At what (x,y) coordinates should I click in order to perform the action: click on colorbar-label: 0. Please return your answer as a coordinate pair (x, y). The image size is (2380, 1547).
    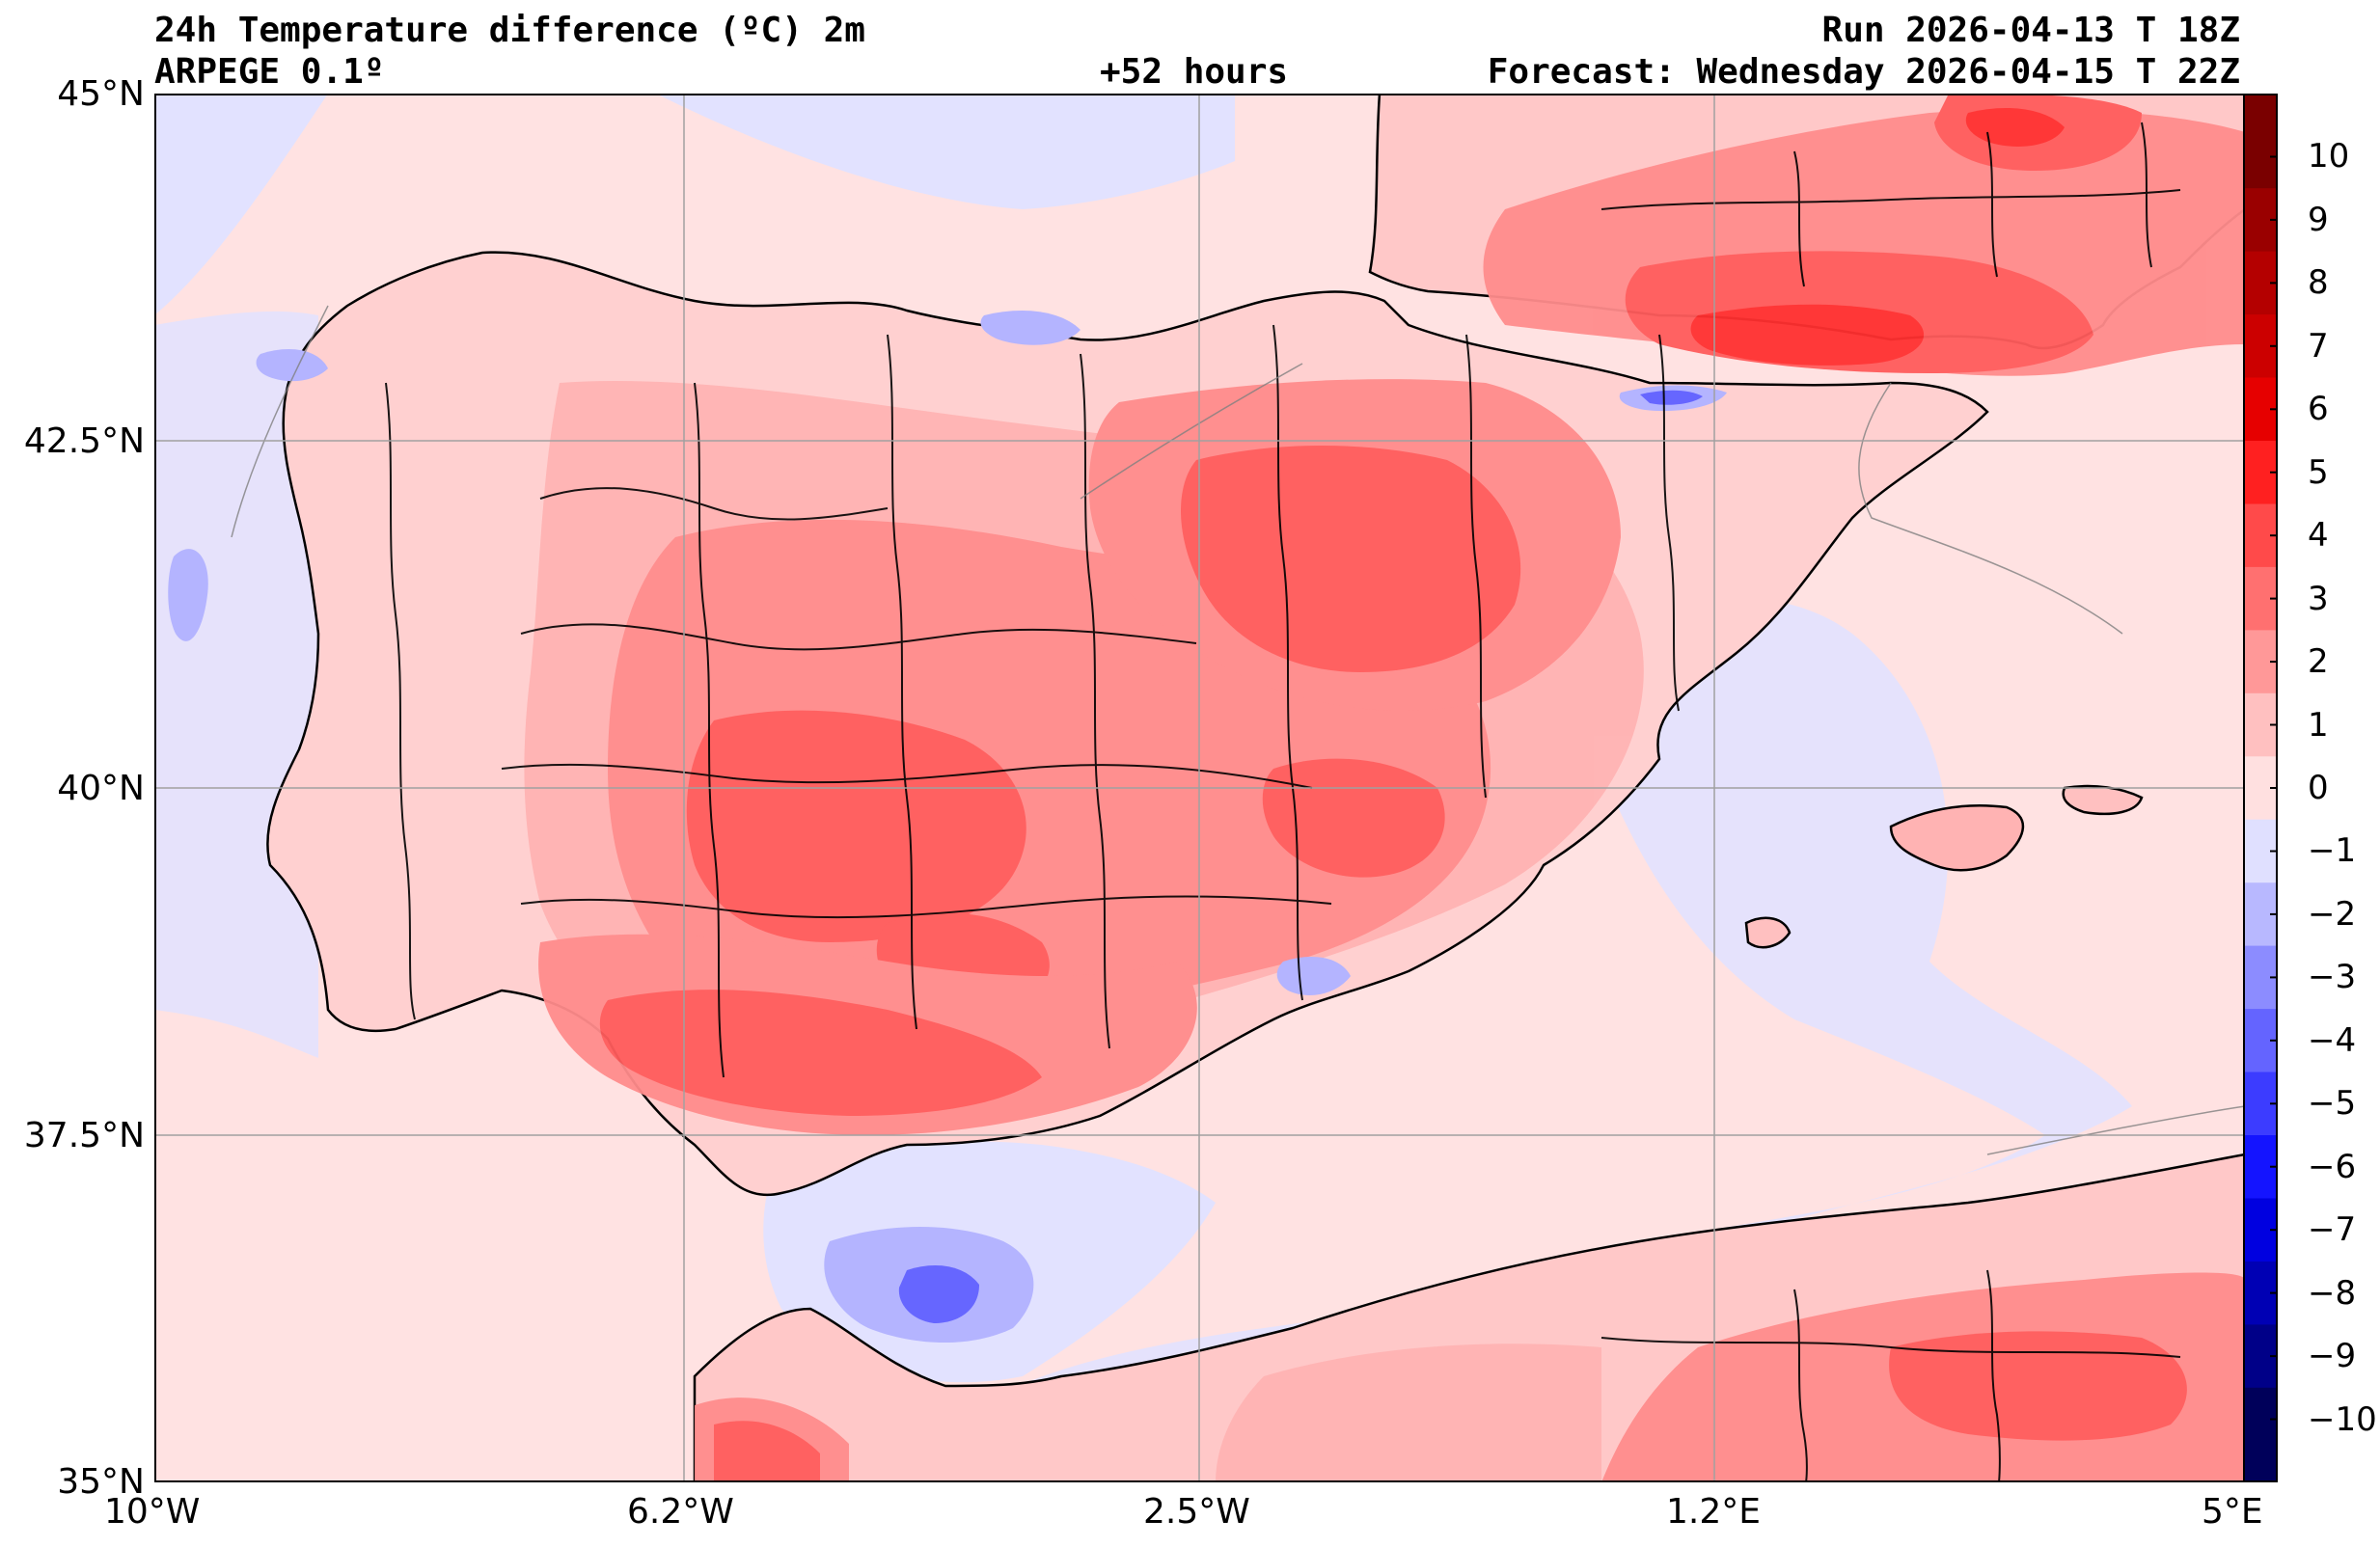
    Looking at the image, I should click on (2318, 788).